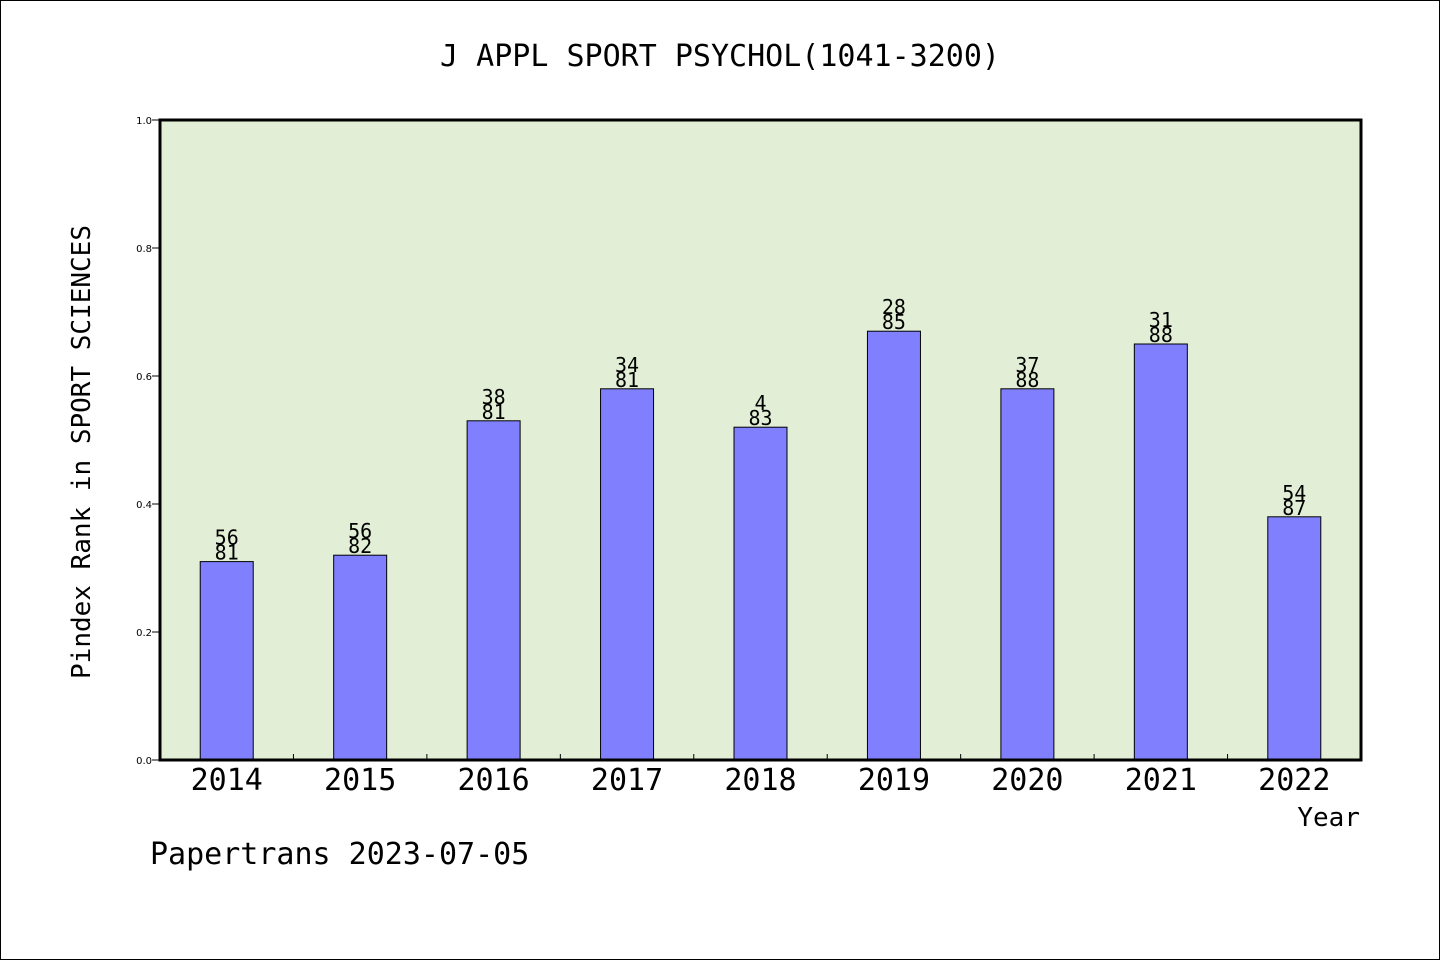  I want to click on x-tick-labels: 2014 2015 2016 2017 2018 2019 2020 2021 2022, so click(761, 780).